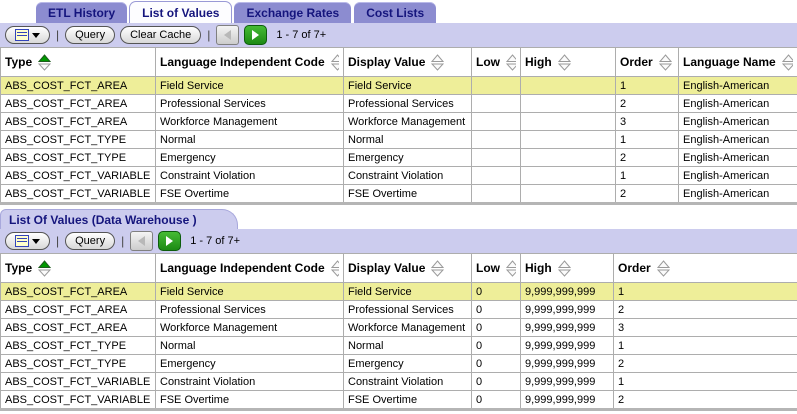  What do you see at coordinates (293, 12) in the screenshot?
I see `tab-exchange-rates: Exchange Rates` at bounding box center [293, 12].